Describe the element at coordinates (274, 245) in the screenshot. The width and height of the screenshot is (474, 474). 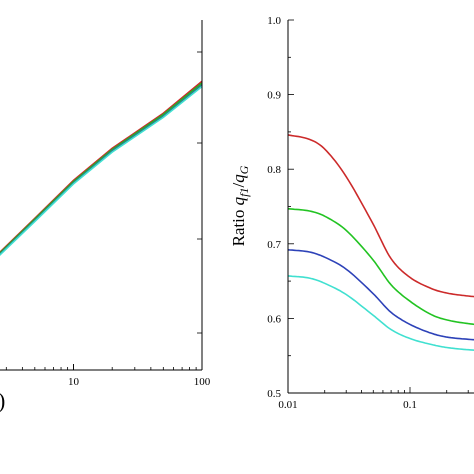
I see `right-y-tick-label: 0.7` at that location.